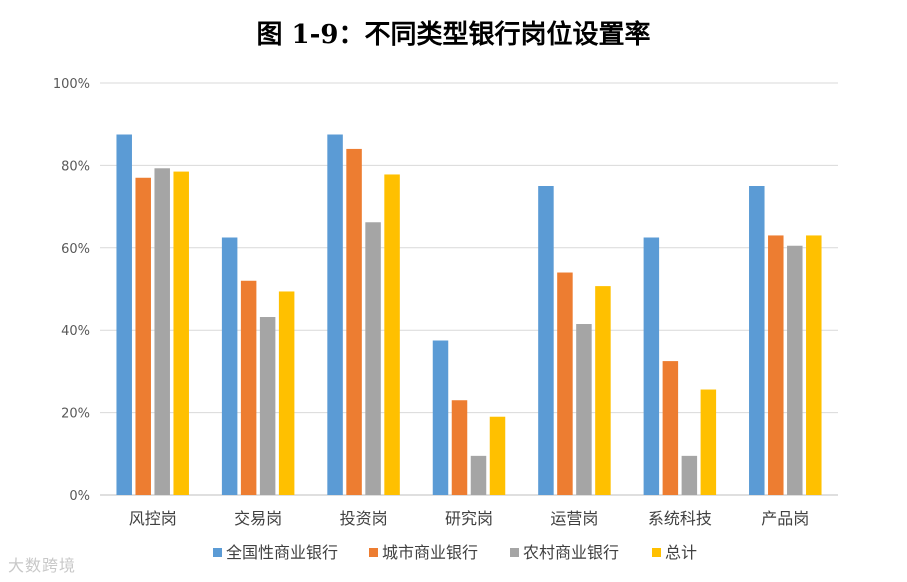 This screenshot has width=907, height=582. I want to click on x-category-label: 产品岗, so click(785, 518).